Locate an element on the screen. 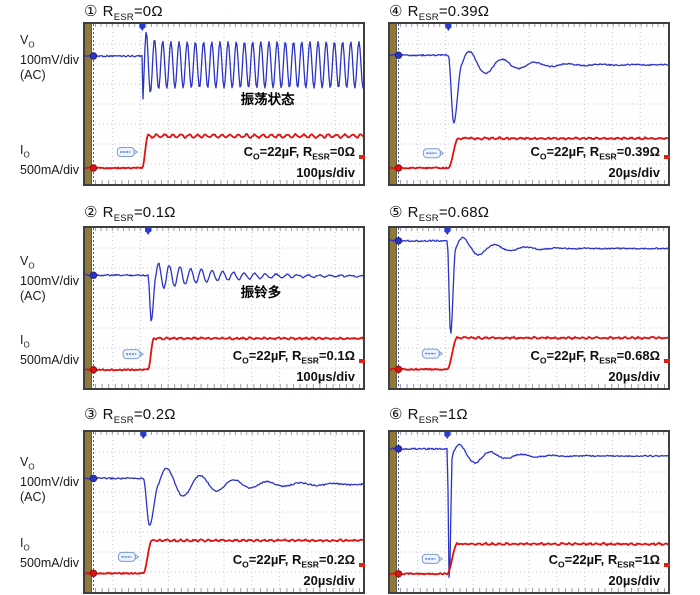 The image size is (700, 595). panel-number: ② is located at coordinates (91, 212).